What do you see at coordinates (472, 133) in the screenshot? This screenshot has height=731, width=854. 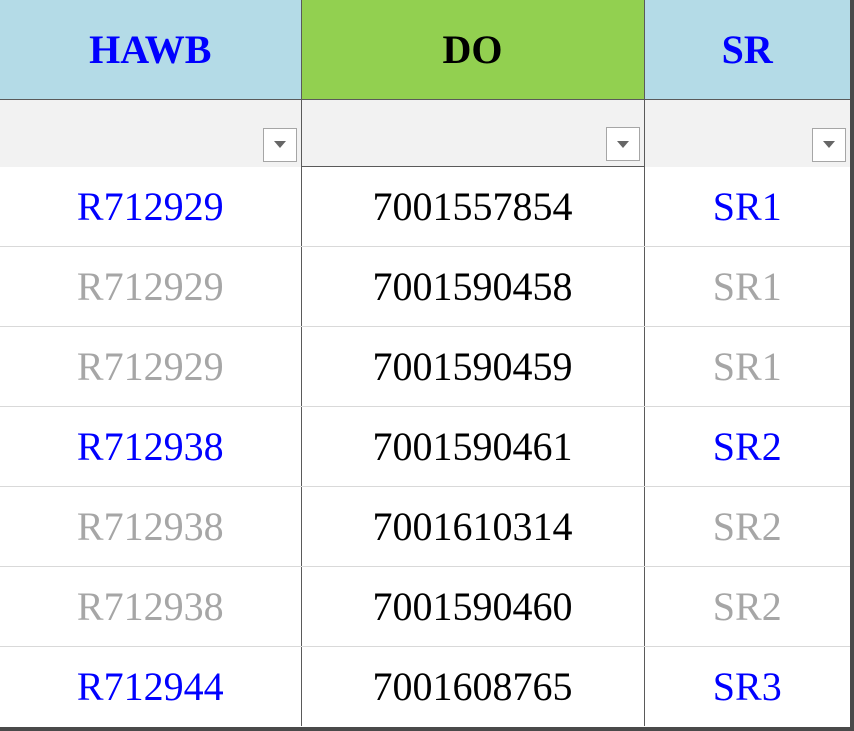 I see `filter-cell-do` at bounding box center [472, 133].